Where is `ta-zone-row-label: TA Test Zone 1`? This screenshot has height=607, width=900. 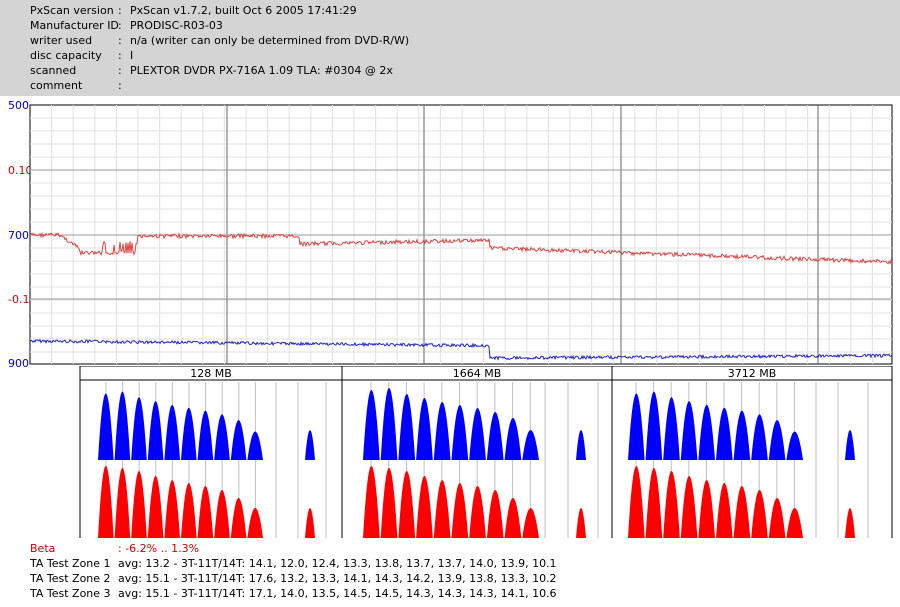
ta-zone-row-label: TA Test Zone 1 is located at coordinates (70, 563).